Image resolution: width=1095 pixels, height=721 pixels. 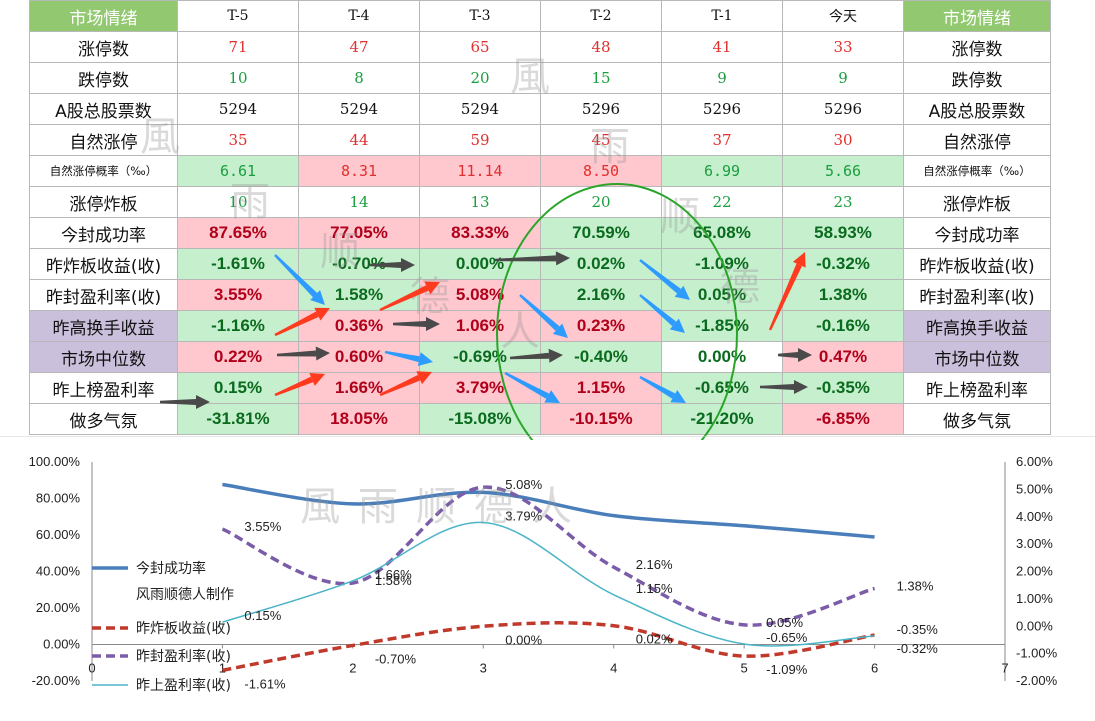 I want to click on table-cell: 0.02%, so click(x=601, y=264).